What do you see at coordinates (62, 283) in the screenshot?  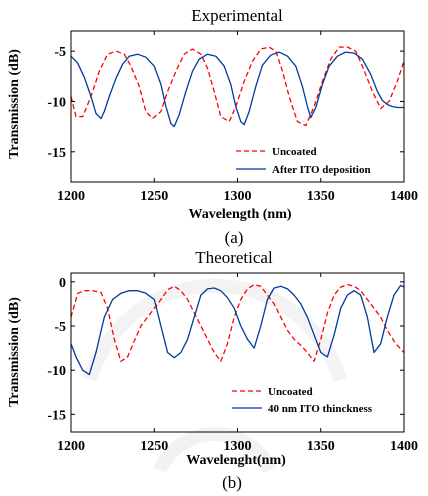 I see `y-tick-label: 0` at bounding box center [62, 283].